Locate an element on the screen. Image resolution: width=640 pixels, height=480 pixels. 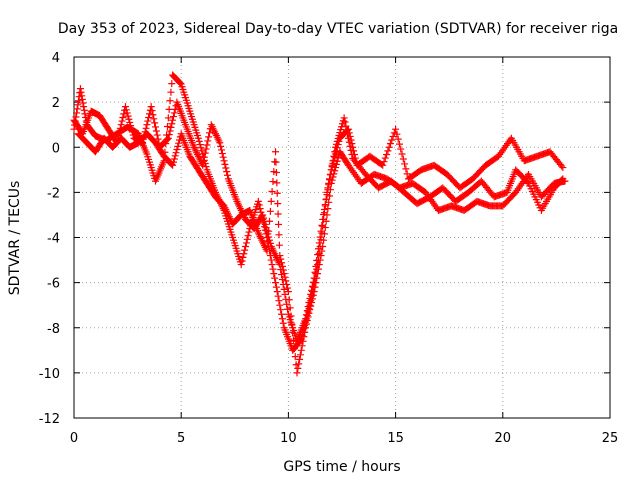
x-tick-label: 15 is located at coordinates (395, 438).